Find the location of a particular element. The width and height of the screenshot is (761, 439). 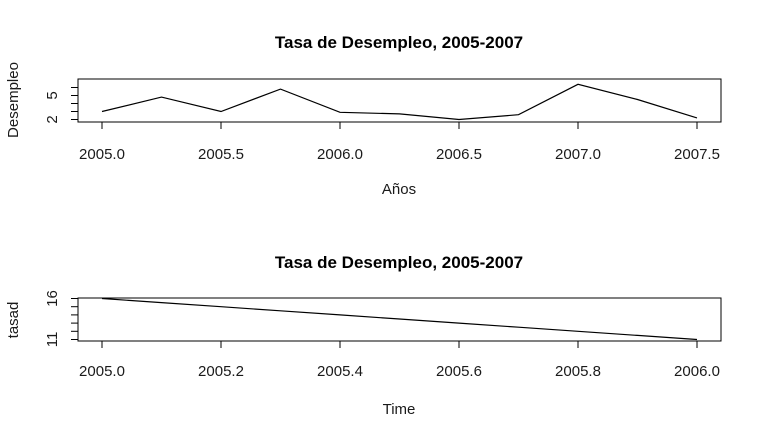

chart-1-x-tick-label: 2006.5 is located at coordinates (459, 154).